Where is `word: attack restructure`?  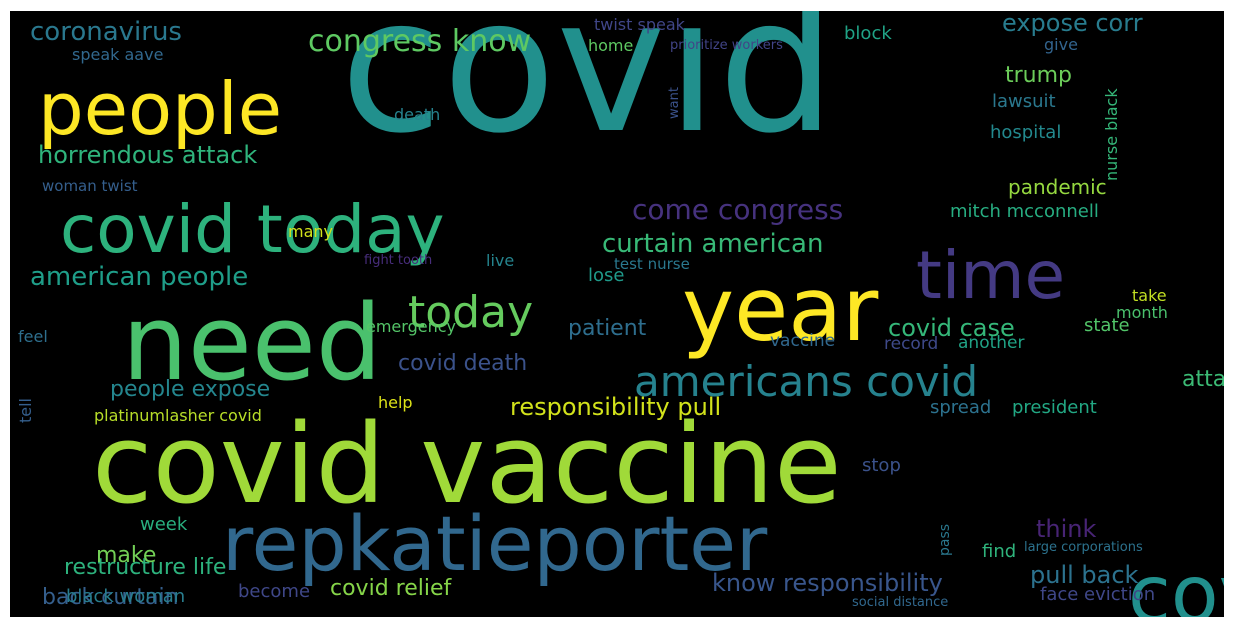 word: attack restructure is located at coordinates (1203, 379).